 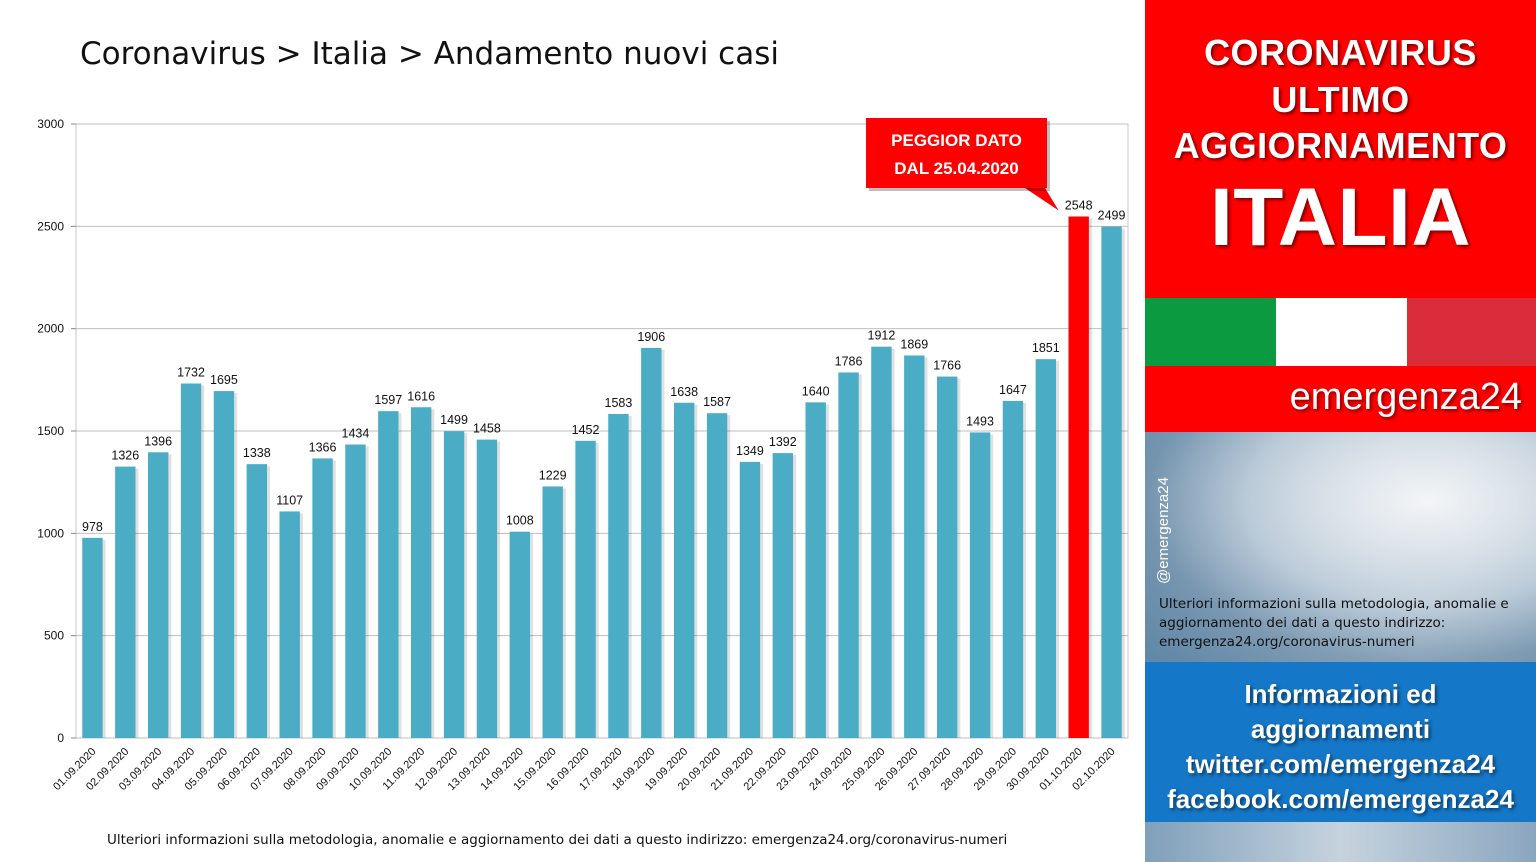 I want to click on bar-02.09.2020, so click(x=125, y=602).